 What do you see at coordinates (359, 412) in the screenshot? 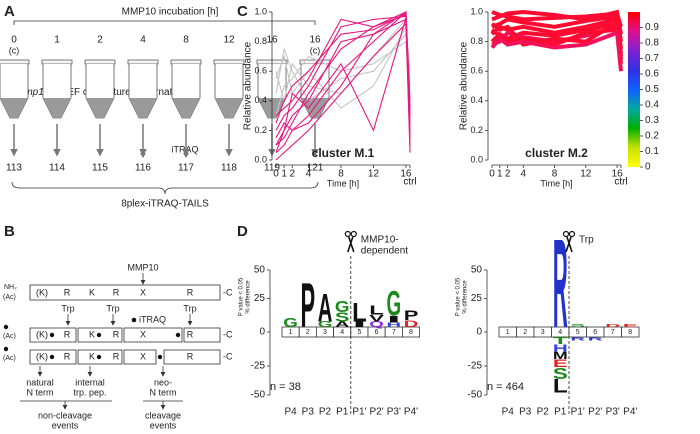
I see `position-label: P1'` at bounding box center [359, 412].